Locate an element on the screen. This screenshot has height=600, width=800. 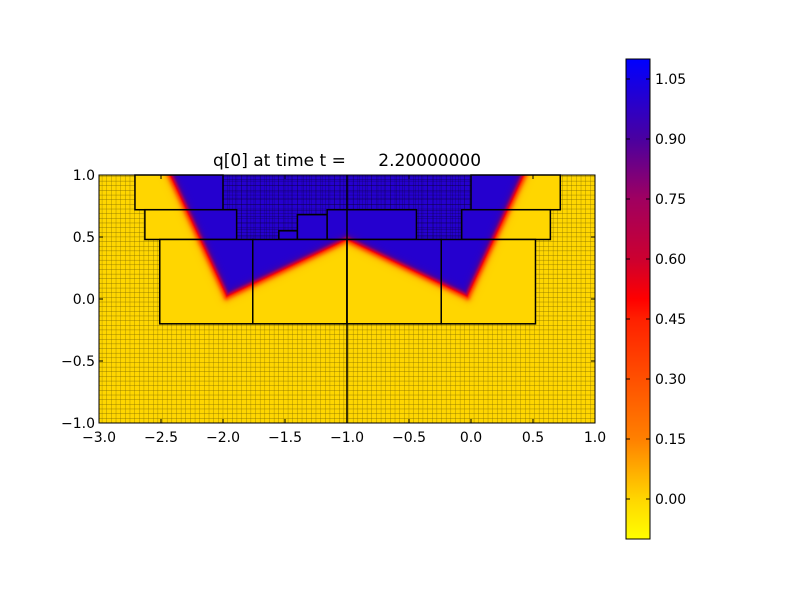
y-tick-label: 1.0 is located at coordinates (84, 176).